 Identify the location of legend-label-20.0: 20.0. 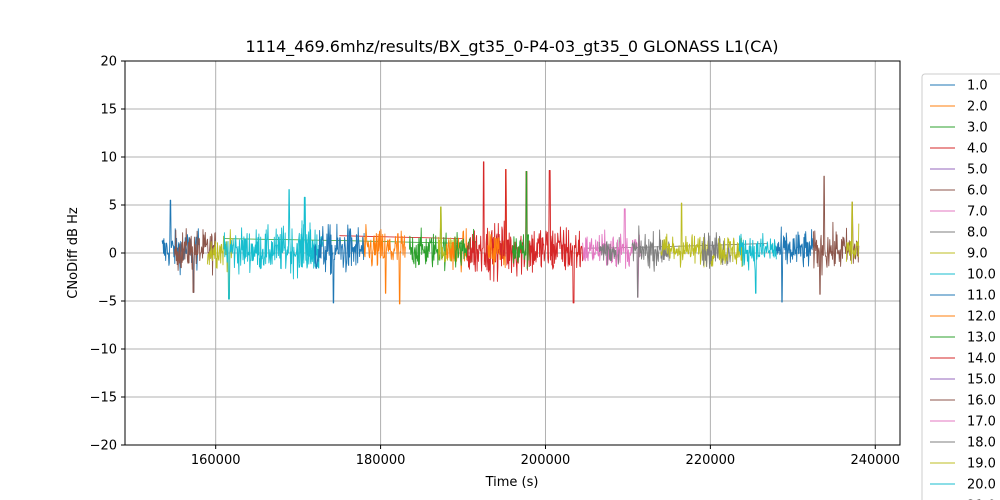
(981, 485).